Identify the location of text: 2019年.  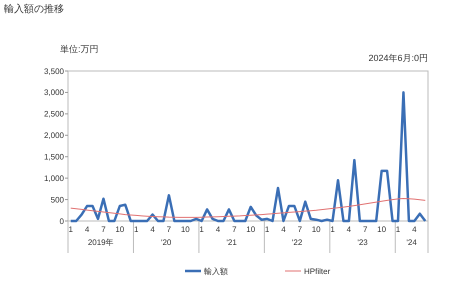
(101, 242).